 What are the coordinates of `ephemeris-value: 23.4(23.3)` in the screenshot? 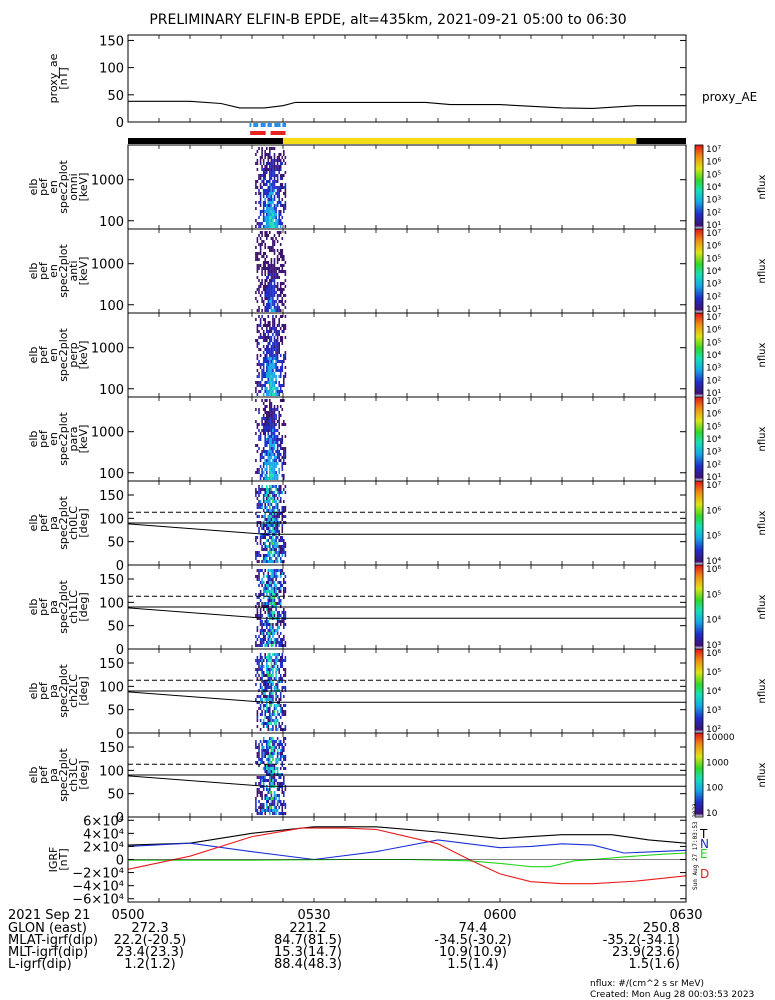 It's located at (150, 952).